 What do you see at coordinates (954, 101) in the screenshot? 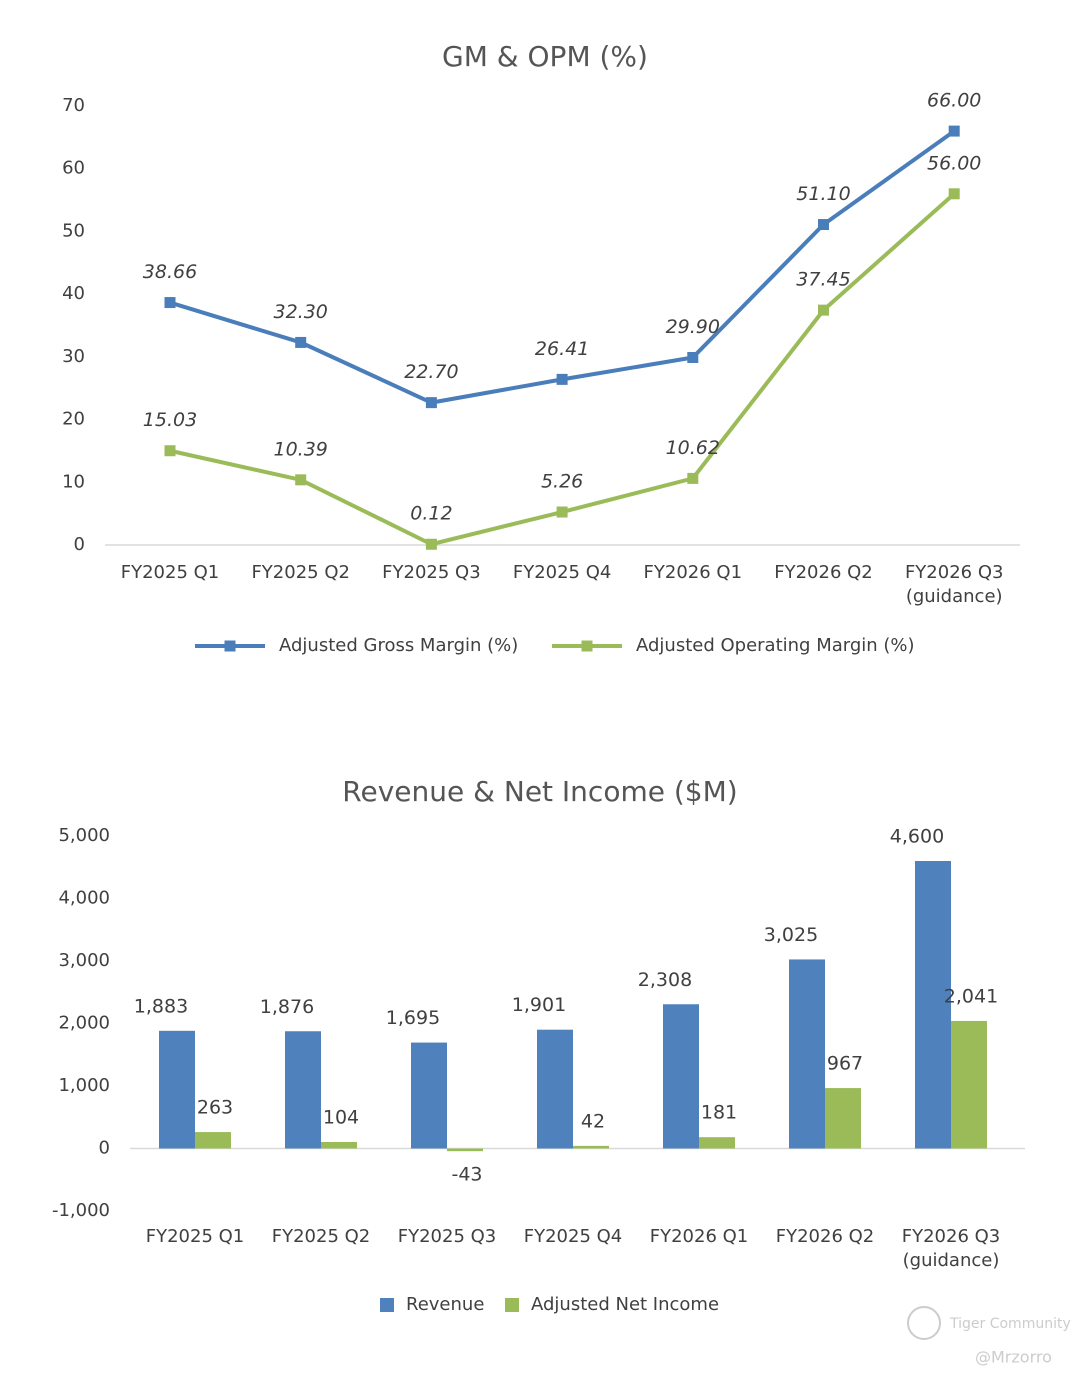
I see `value-label: 66.00` at bounding box center [954, 101].